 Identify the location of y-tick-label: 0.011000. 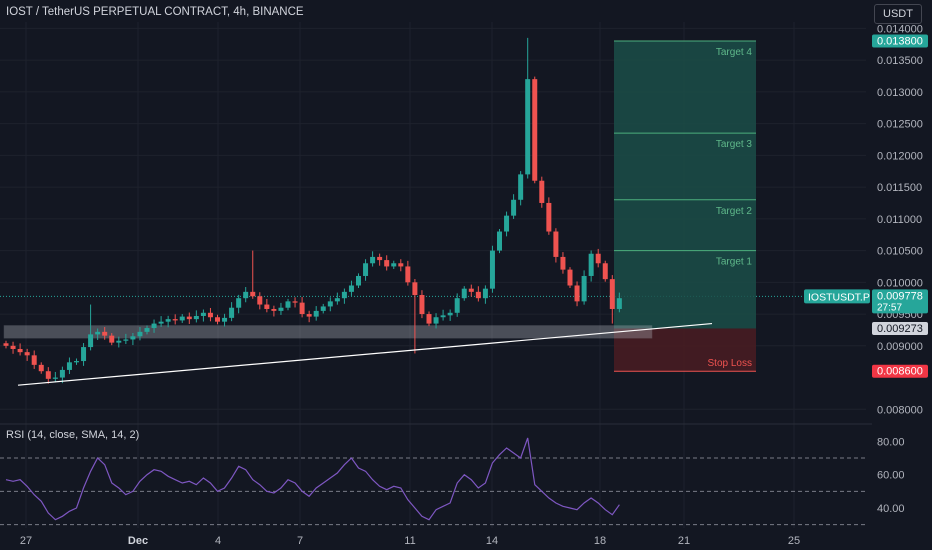
(899, 220).